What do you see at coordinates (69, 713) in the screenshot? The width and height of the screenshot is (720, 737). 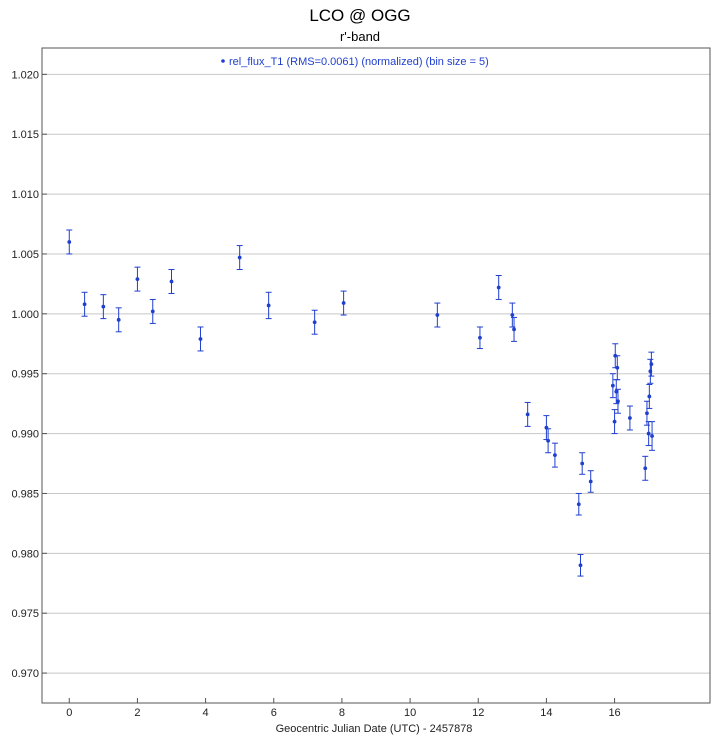 I see `x-tick-label: 0` at bounding box center [69, 713].